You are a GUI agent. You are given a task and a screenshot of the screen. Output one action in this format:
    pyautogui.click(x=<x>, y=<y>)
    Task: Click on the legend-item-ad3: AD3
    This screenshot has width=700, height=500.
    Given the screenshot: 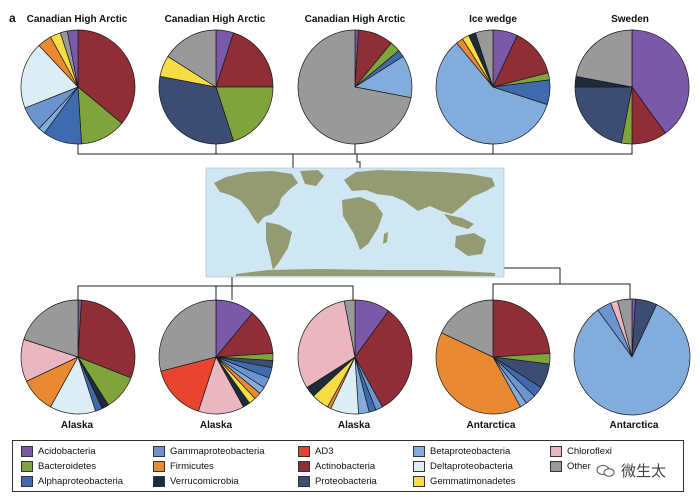 What is the action you would take?
    pyautogui.click(x=315, y=451)
    